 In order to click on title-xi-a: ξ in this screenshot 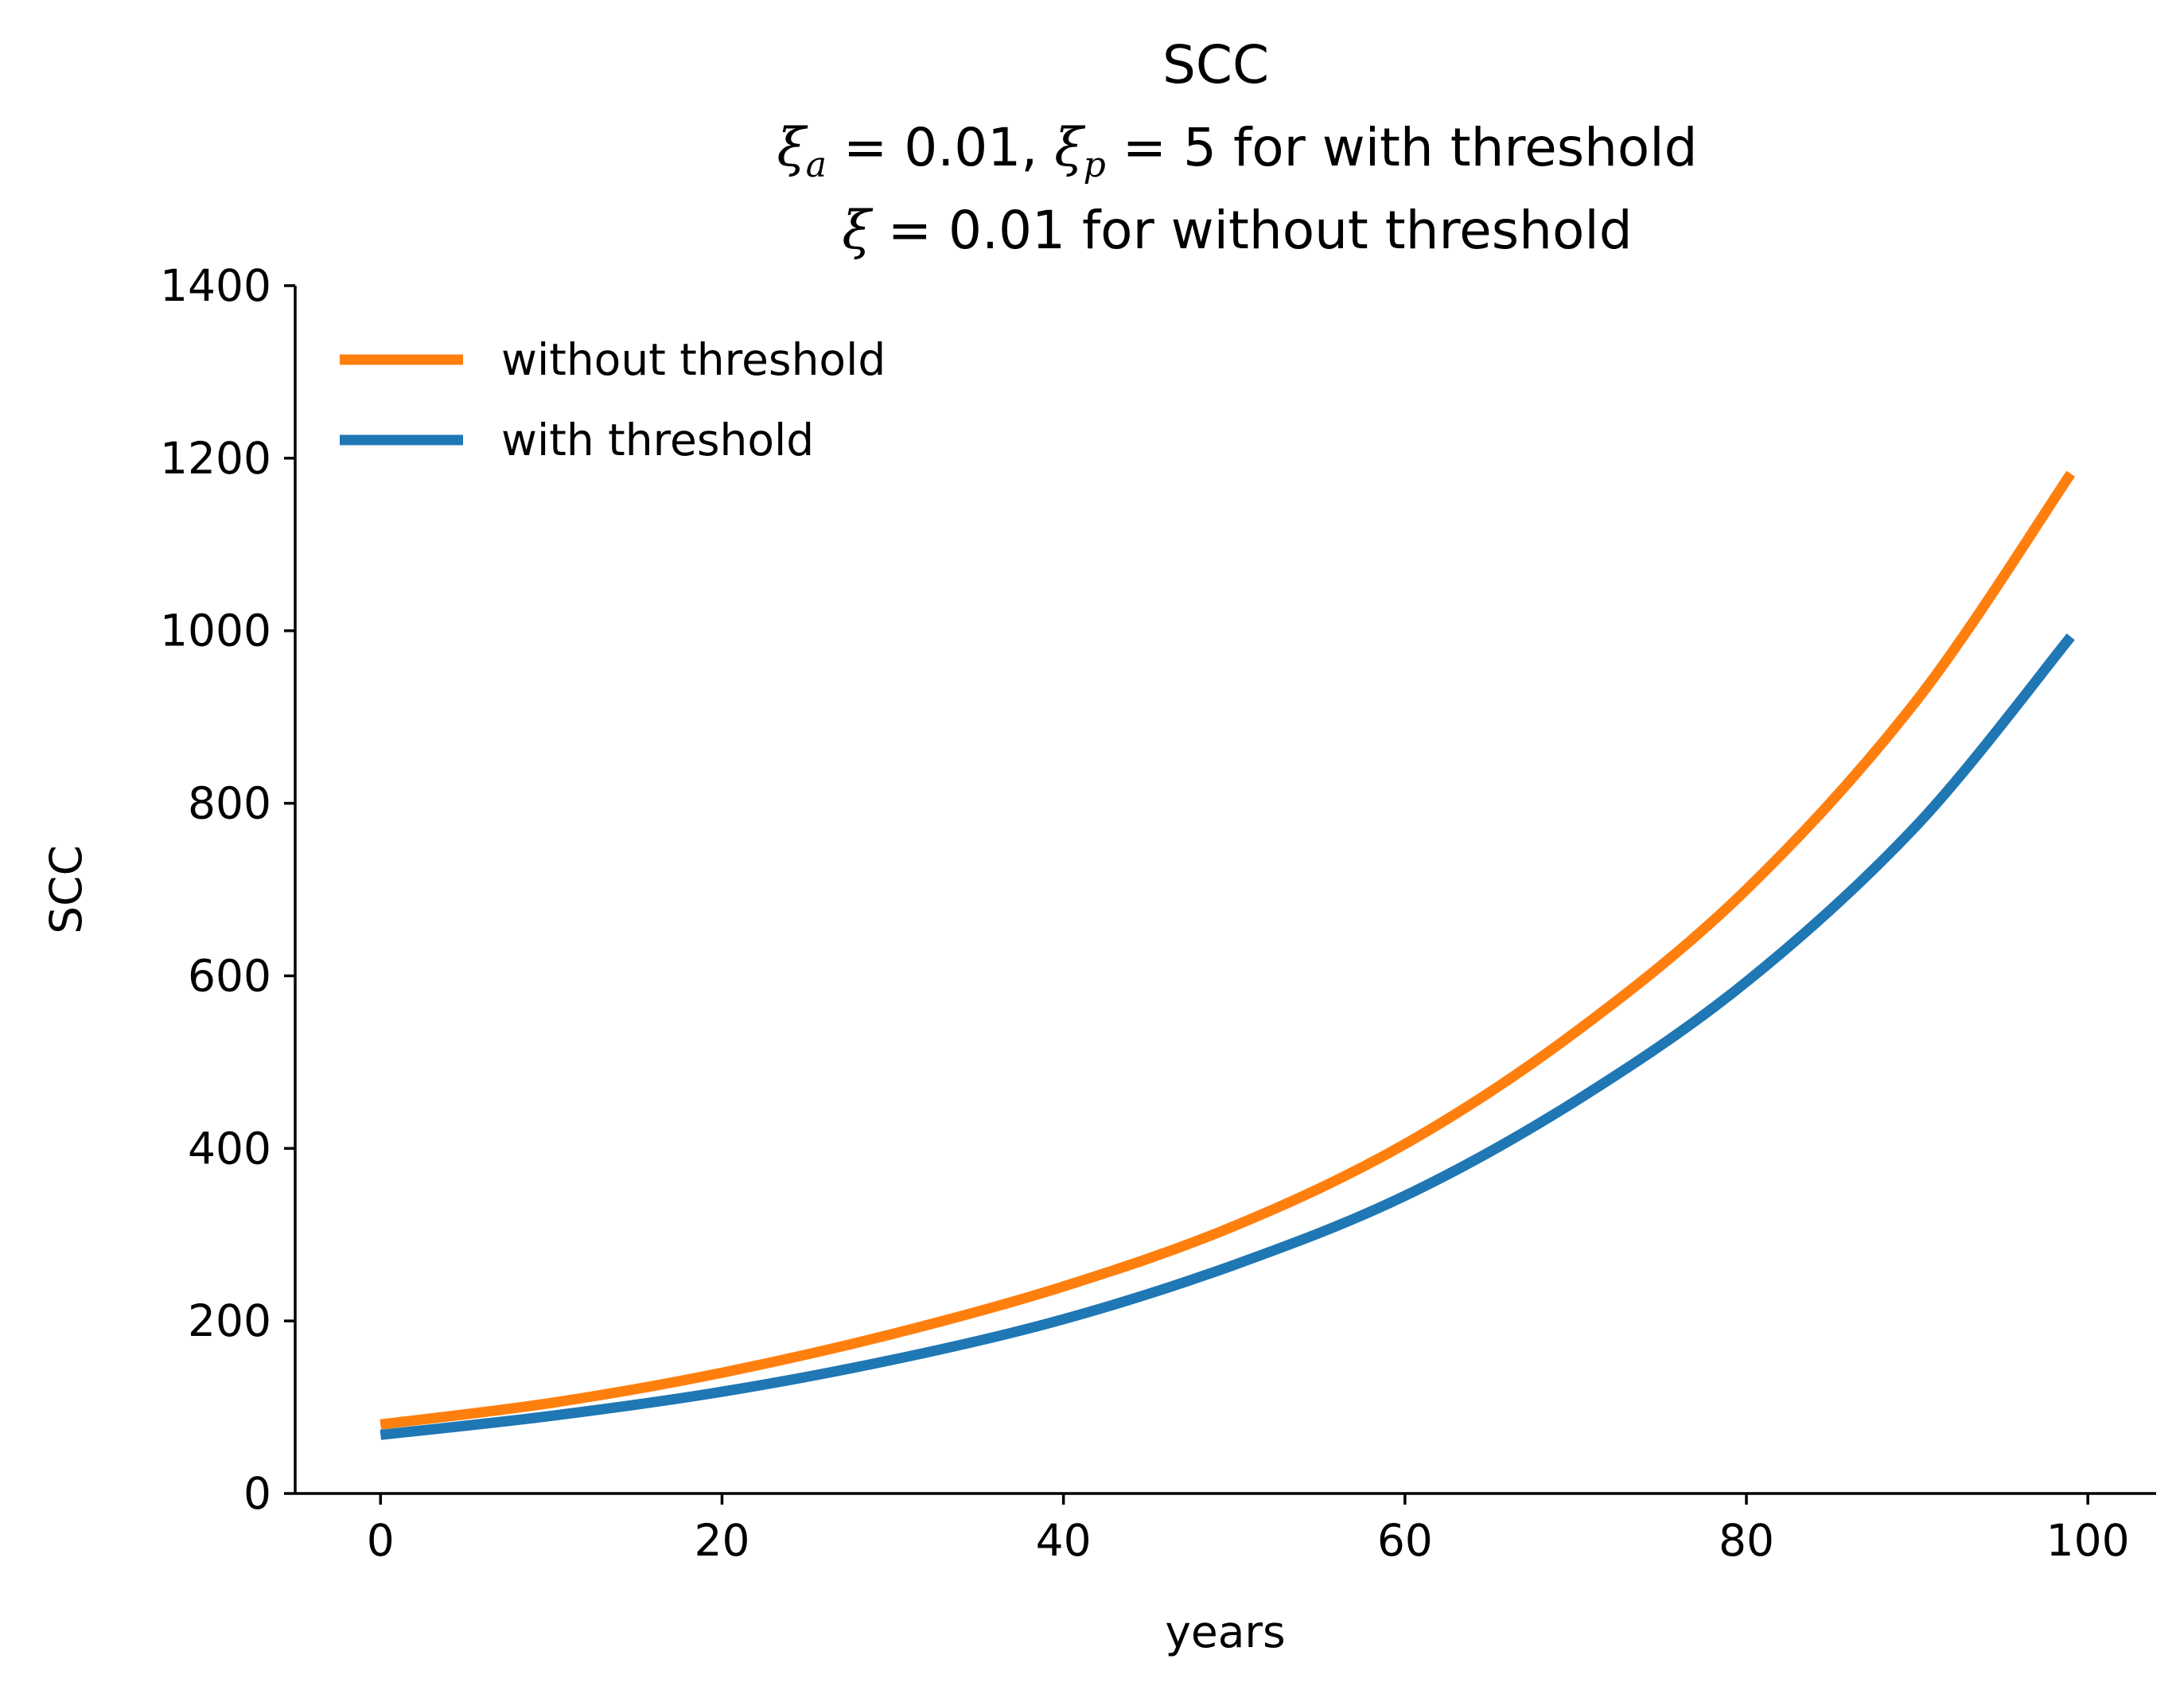, I will do `click(792, 148)`.